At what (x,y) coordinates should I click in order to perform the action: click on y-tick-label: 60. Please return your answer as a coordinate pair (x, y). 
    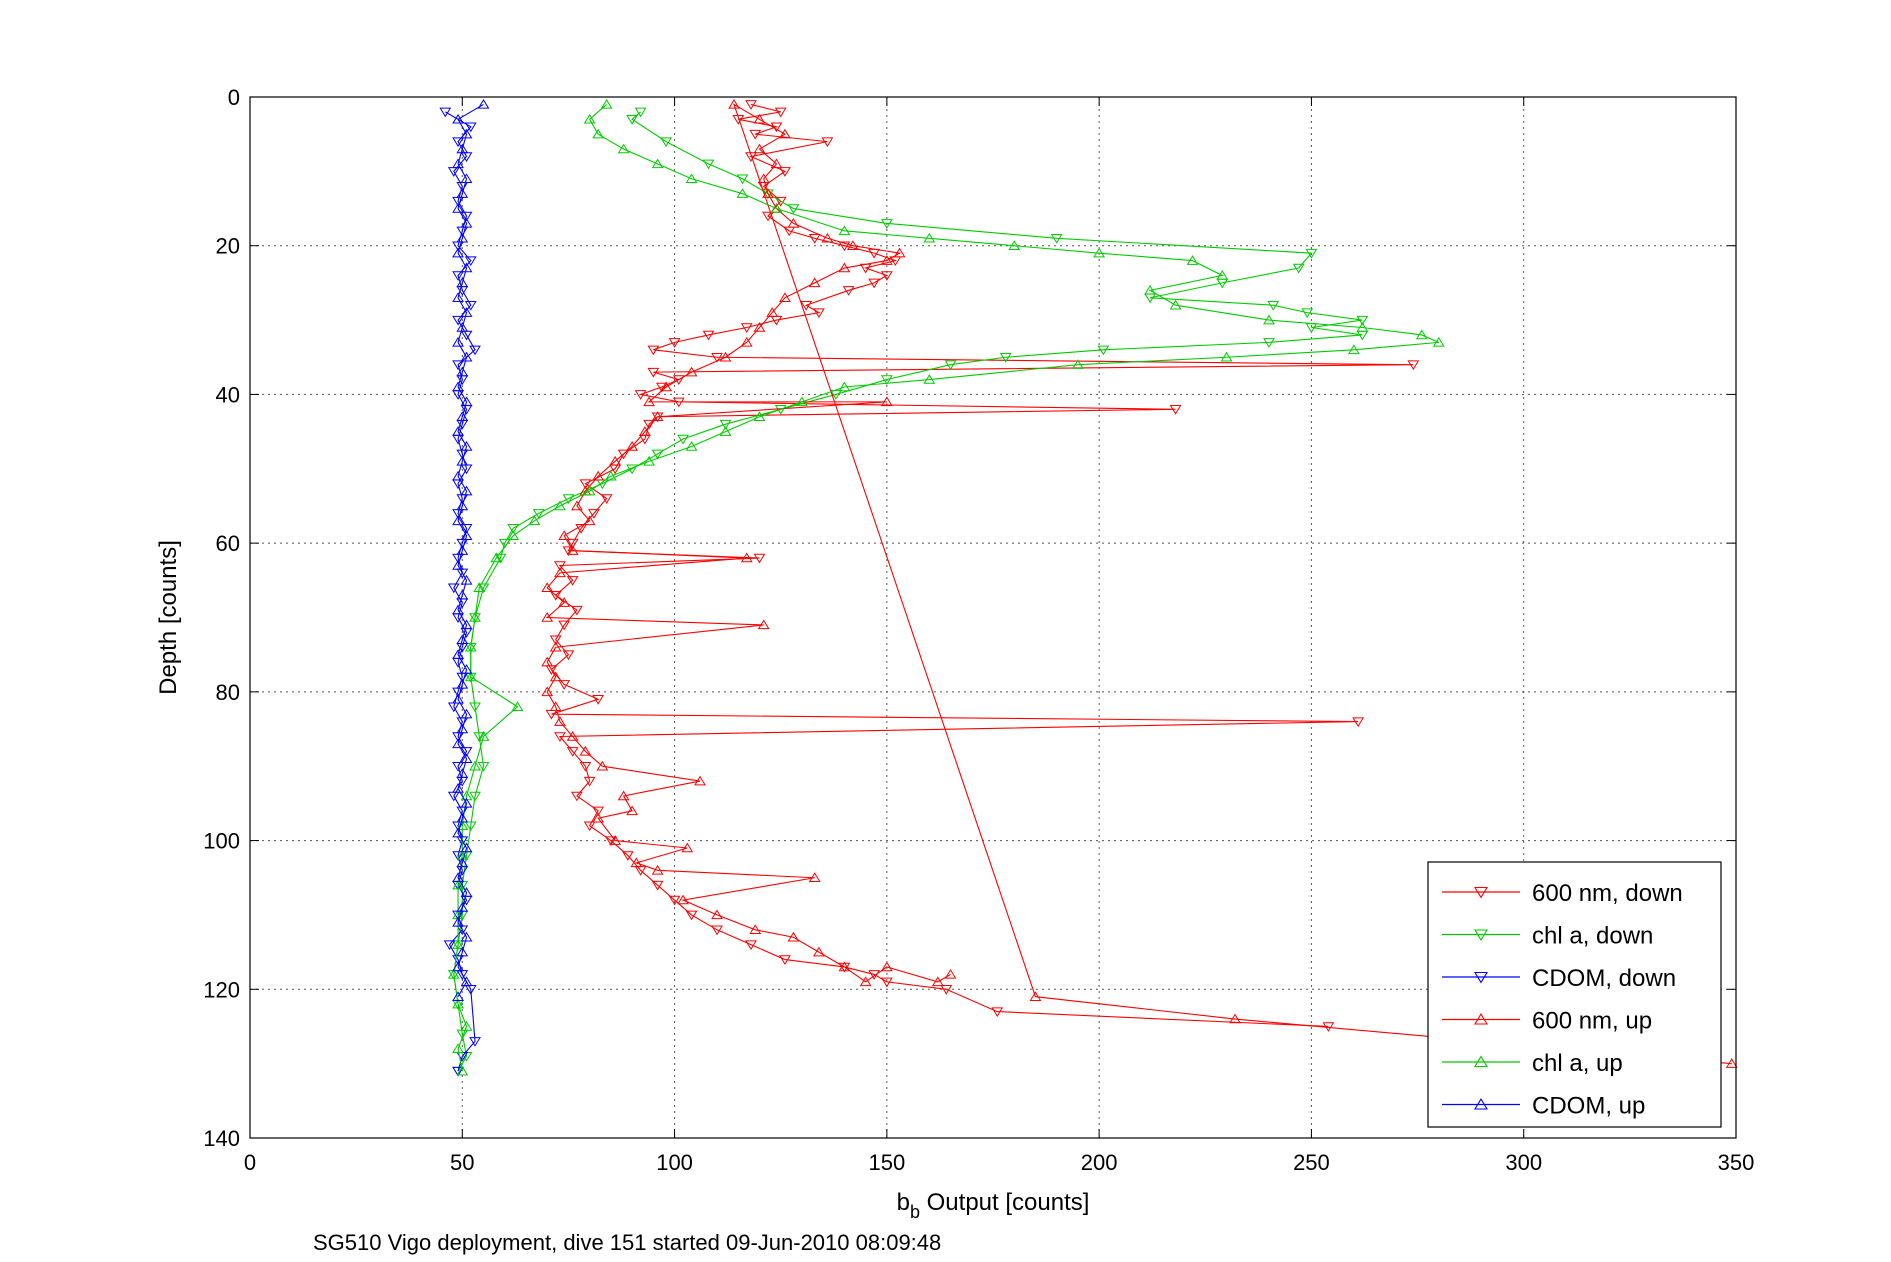
    Looking at the image, I should click on (228, 543).